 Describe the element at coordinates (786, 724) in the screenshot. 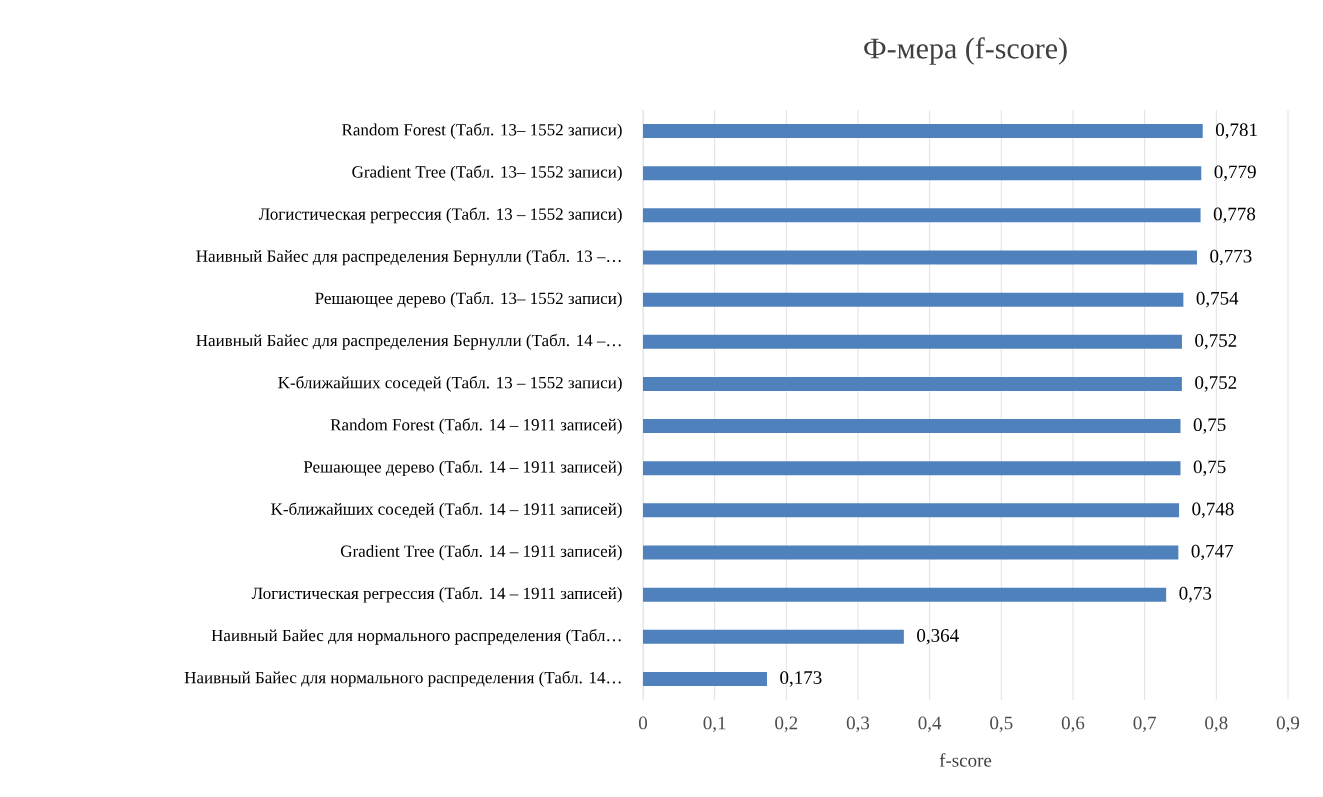

I see `x-tick-label: 0,2` at that location.